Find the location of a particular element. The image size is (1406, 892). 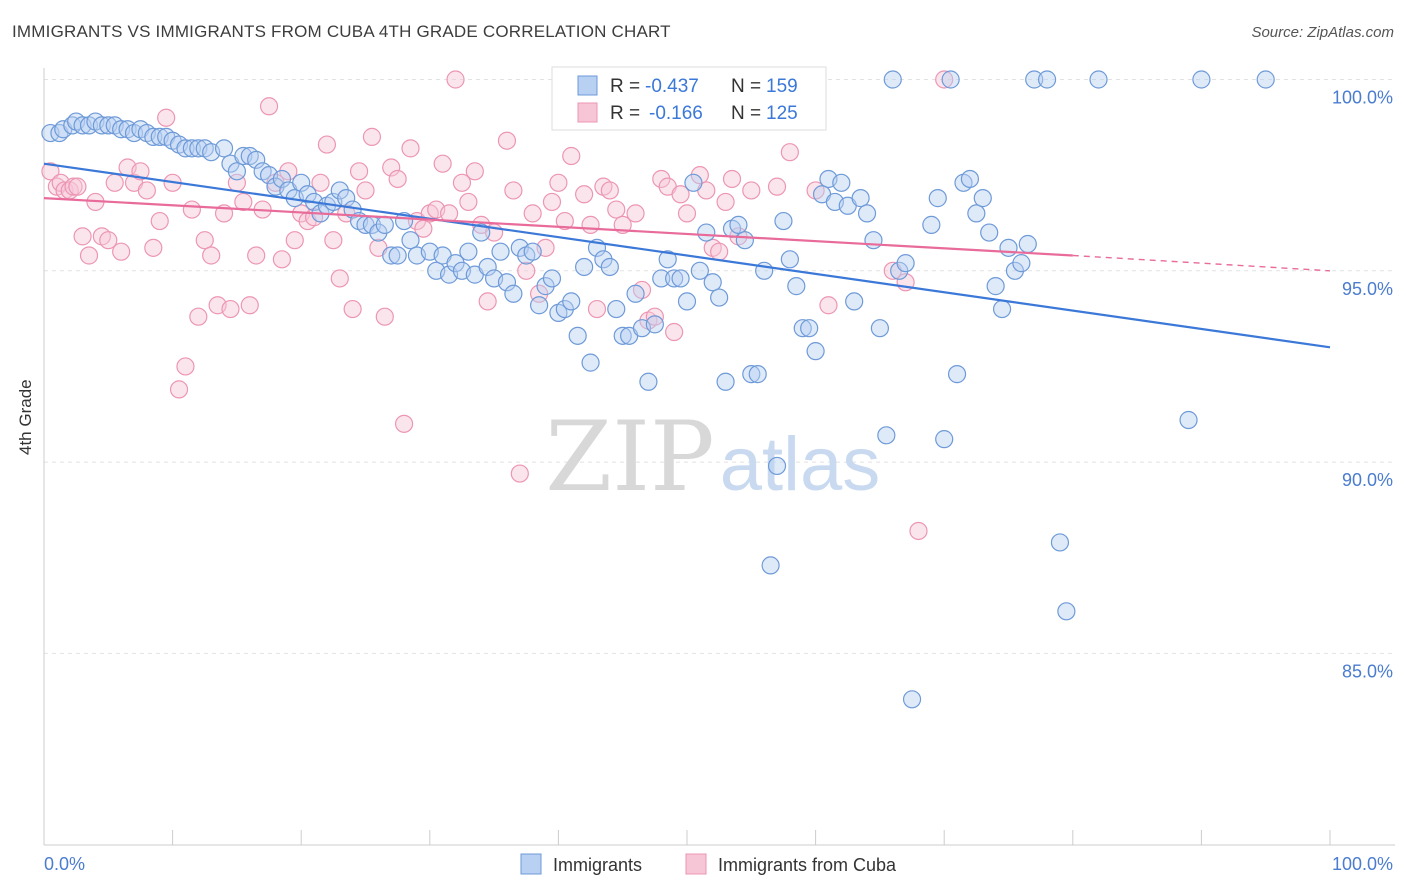

y-tick-label: 85.0% is located at coordinates (1367, 671).